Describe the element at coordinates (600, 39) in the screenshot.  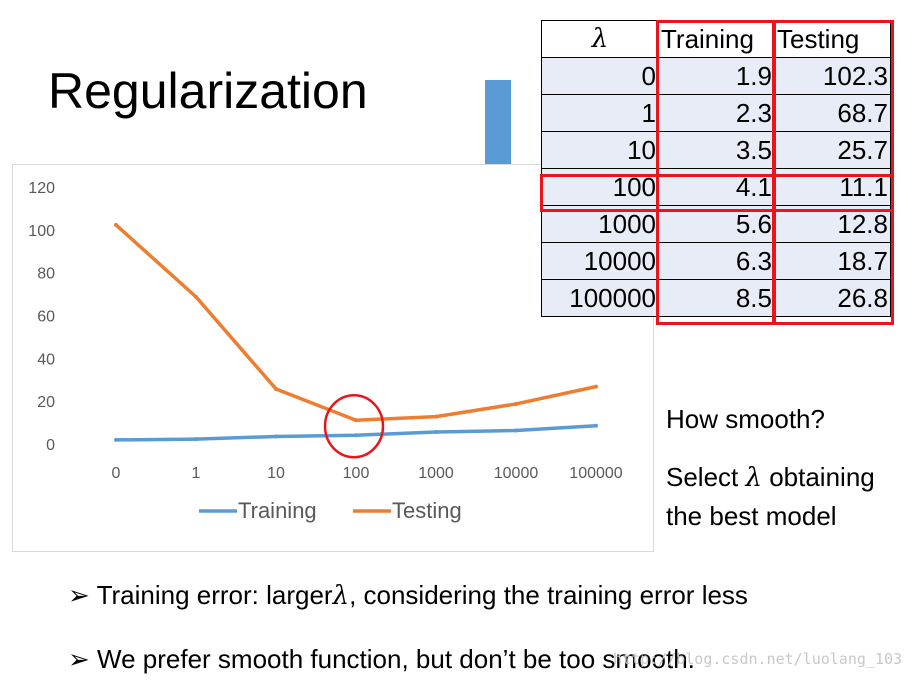
I see `header-lambda: λ` at that location.